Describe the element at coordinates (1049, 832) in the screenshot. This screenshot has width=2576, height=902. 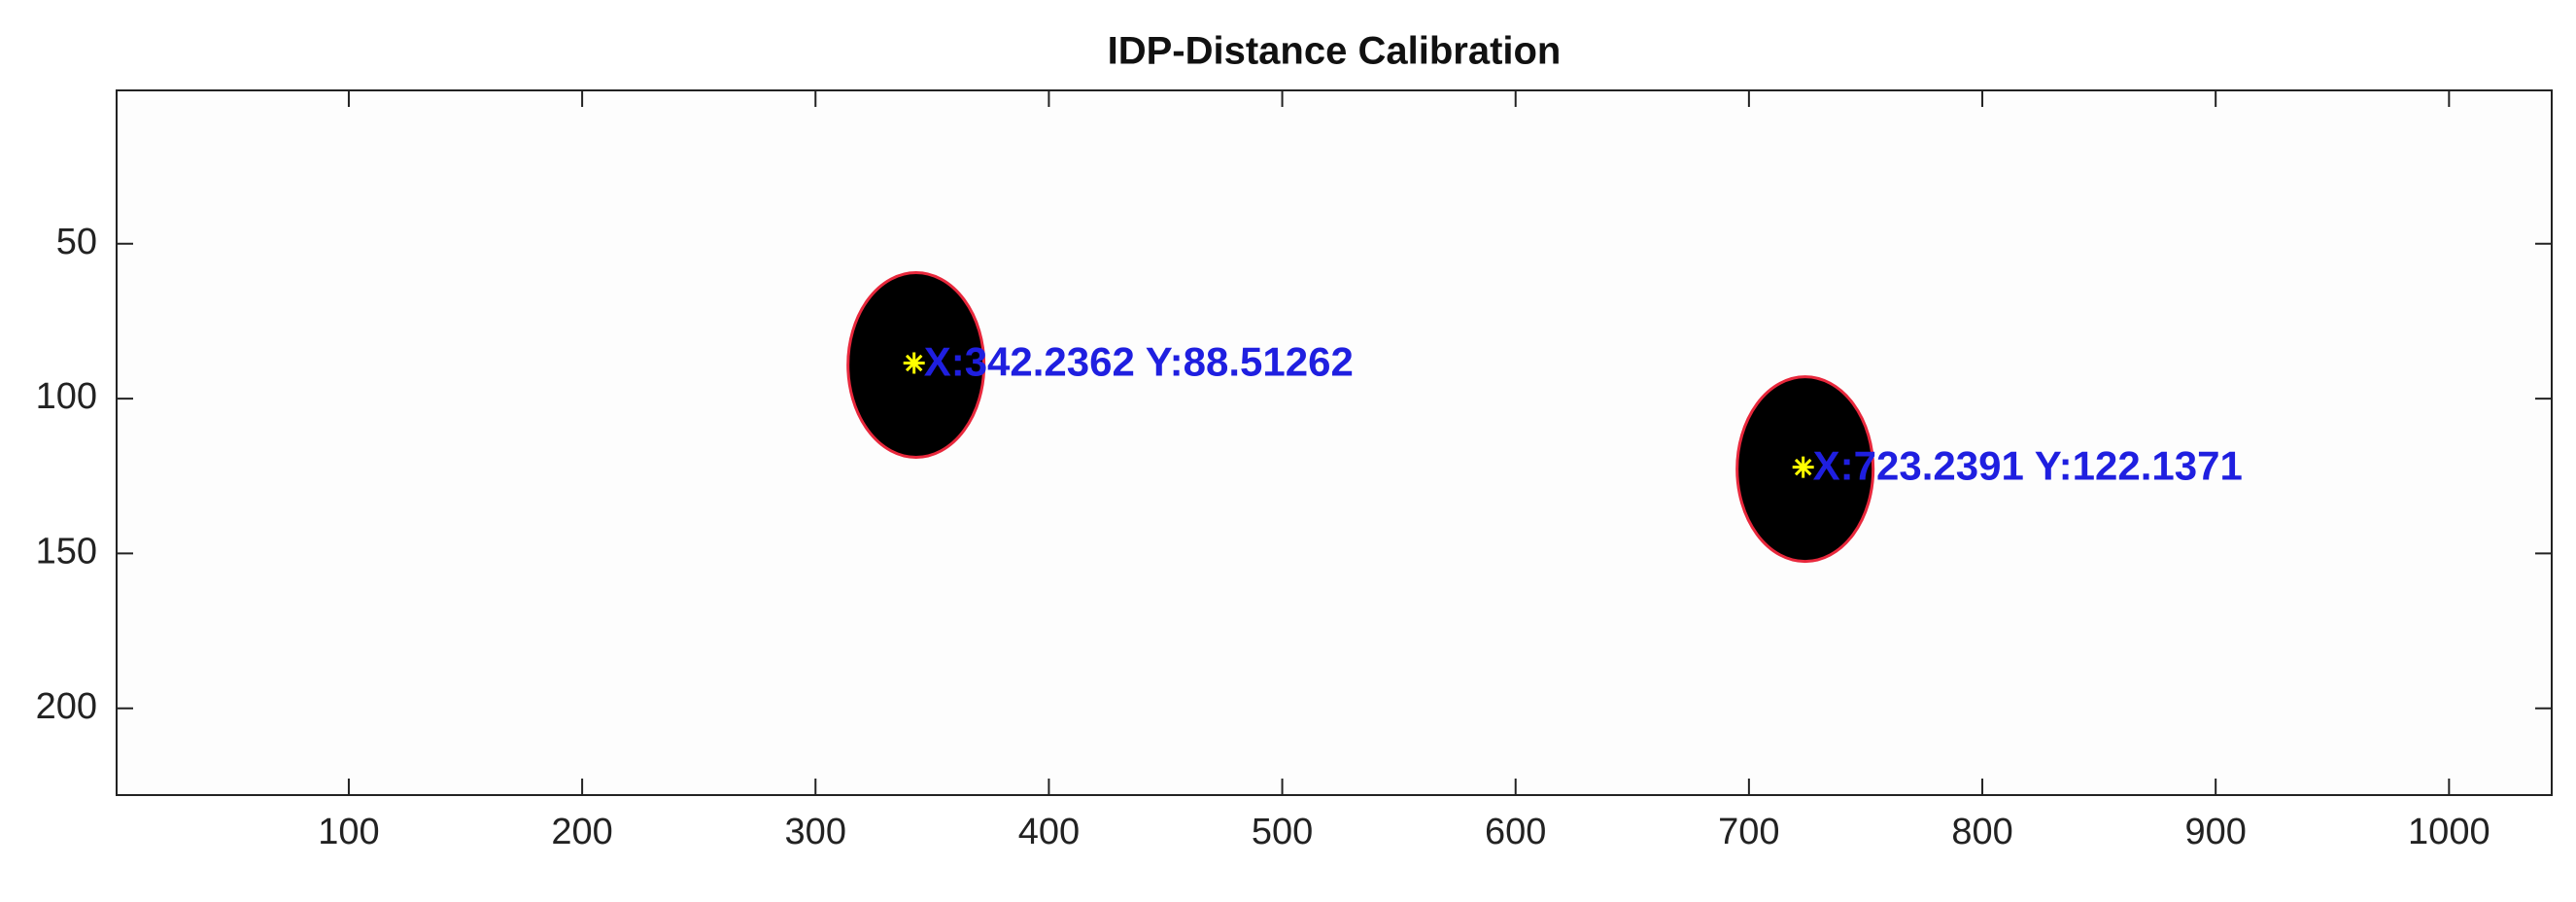
I see `x-tick-label: 400` at that location.